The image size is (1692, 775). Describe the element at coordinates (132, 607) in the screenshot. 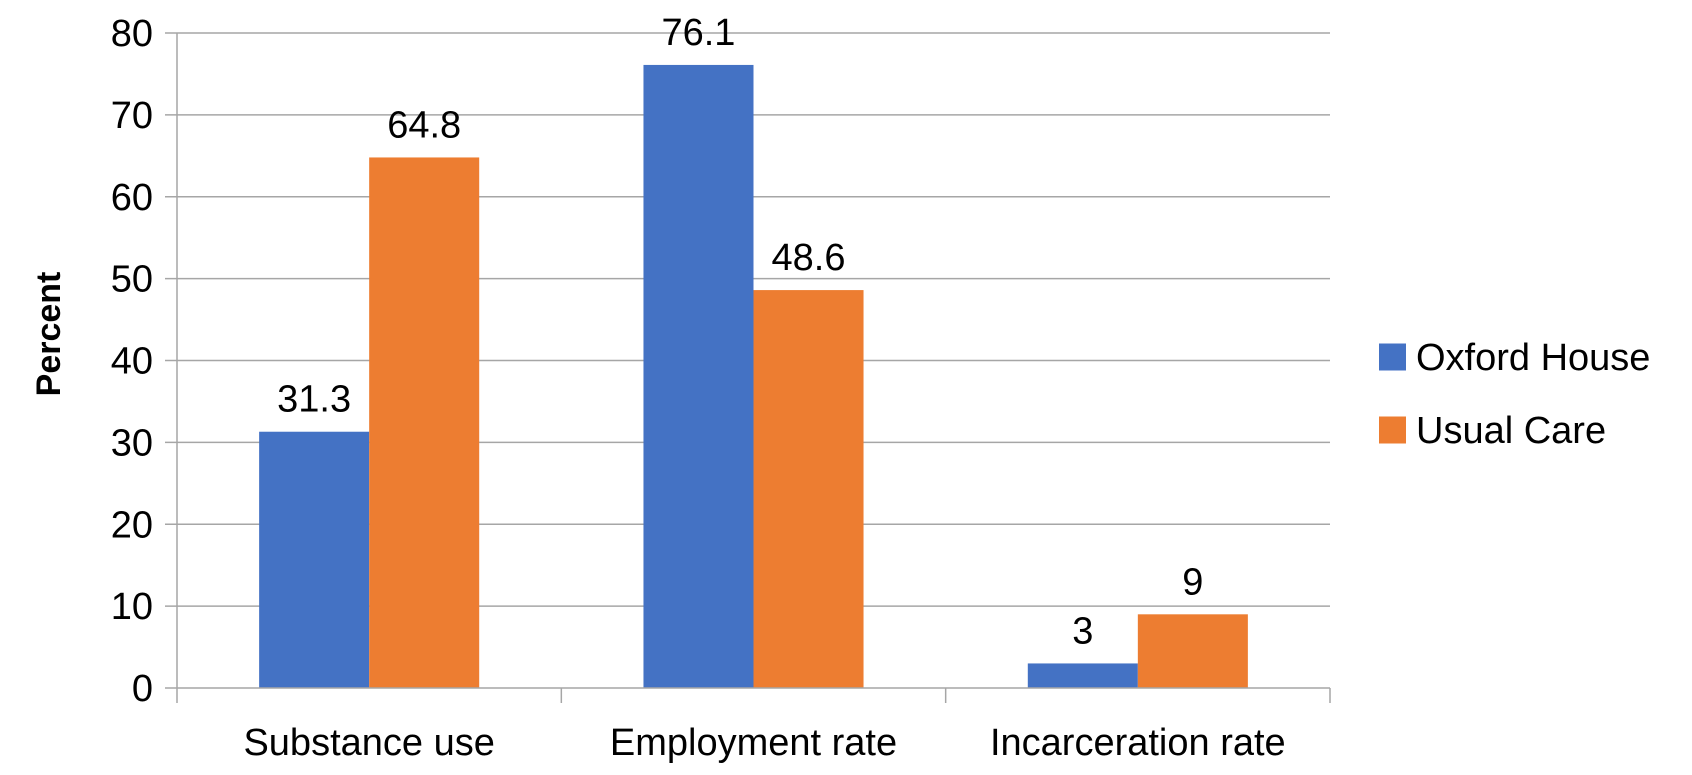

I see `y-tick-label-10: 10` at that location.